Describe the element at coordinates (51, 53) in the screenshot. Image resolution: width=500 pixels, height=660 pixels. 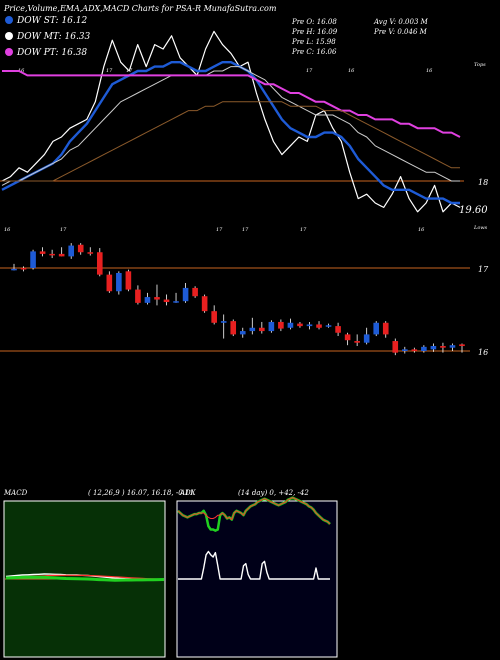
I see `legend-label-pt: DOW PT: 16.38` at that location.